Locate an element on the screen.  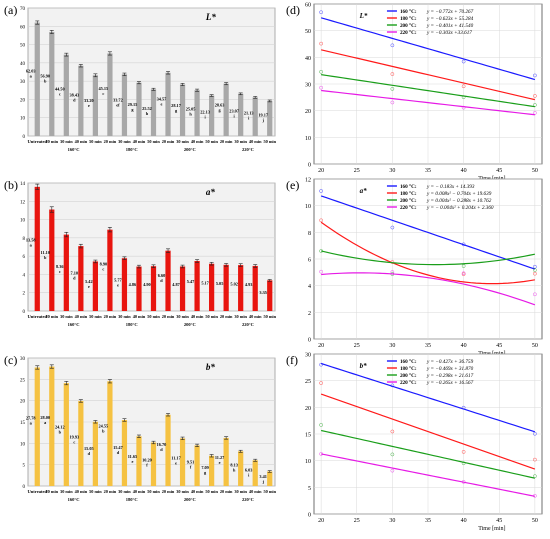
legend-equation: y = −0.298x + 21.617 is located at coordinates (450, 376).